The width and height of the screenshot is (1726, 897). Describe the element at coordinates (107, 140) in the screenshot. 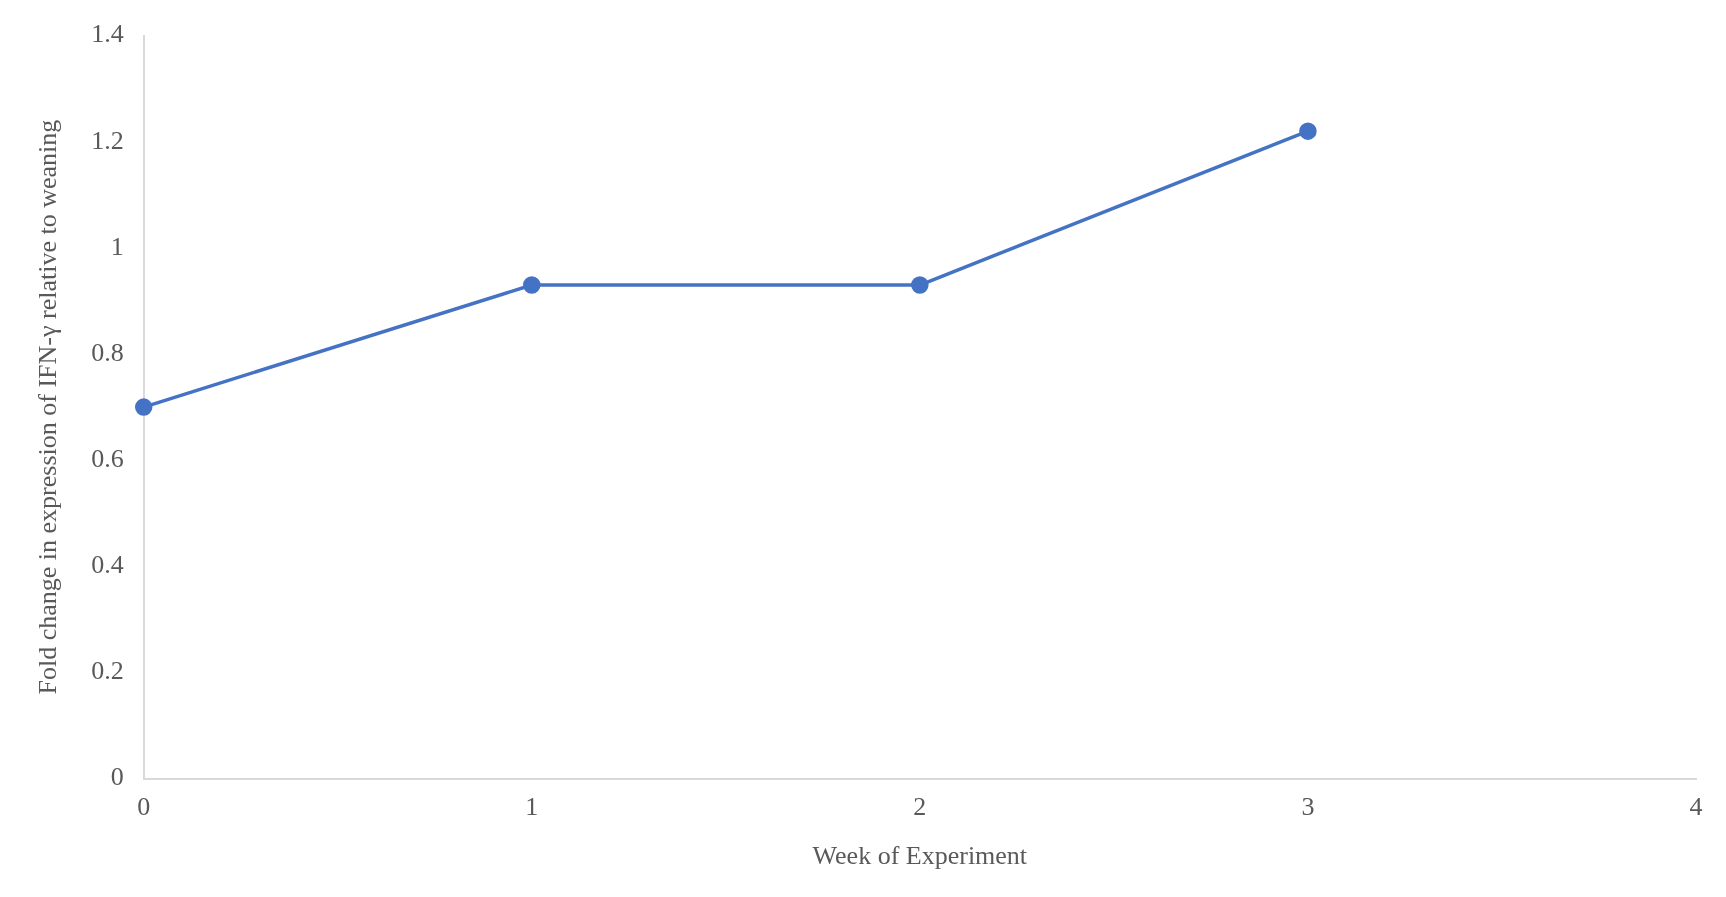

I see `y-tick-label: 1.2` at that location.